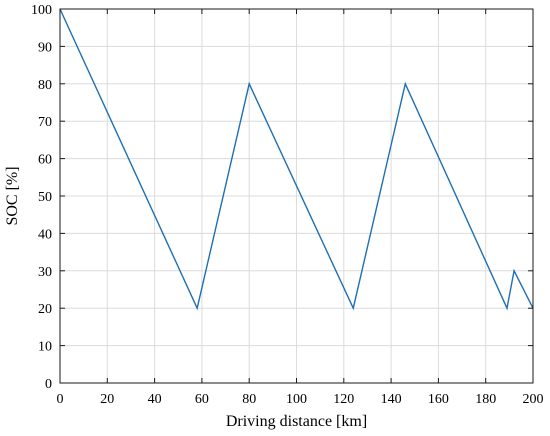 This screenshot has height=436, width=550. I want to click on y-tick-label: 70, so click(45, 122).